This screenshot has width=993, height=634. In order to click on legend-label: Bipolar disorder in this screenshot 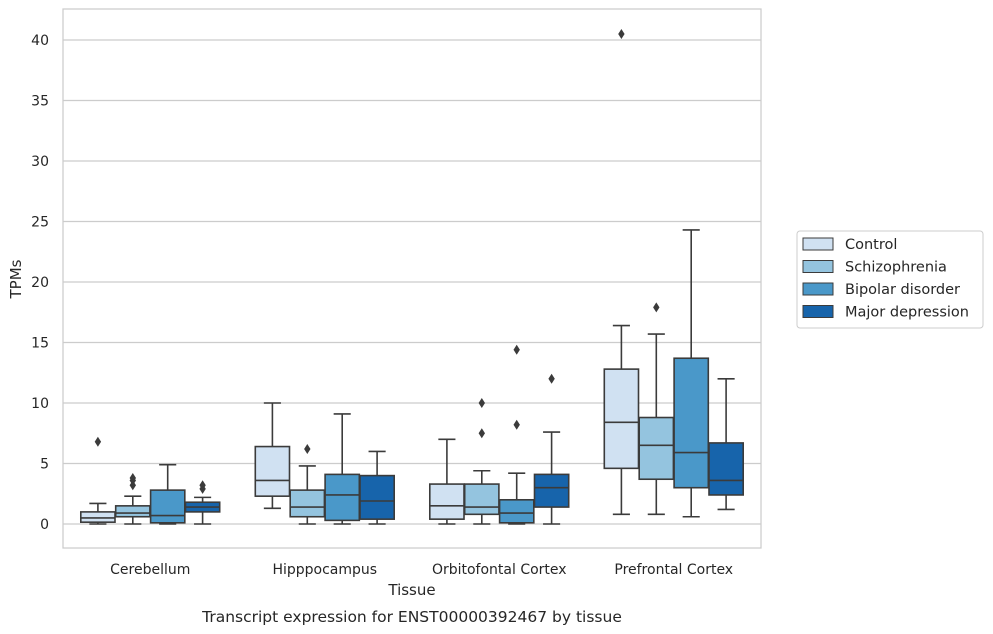, I will do `click(902, 290)`.